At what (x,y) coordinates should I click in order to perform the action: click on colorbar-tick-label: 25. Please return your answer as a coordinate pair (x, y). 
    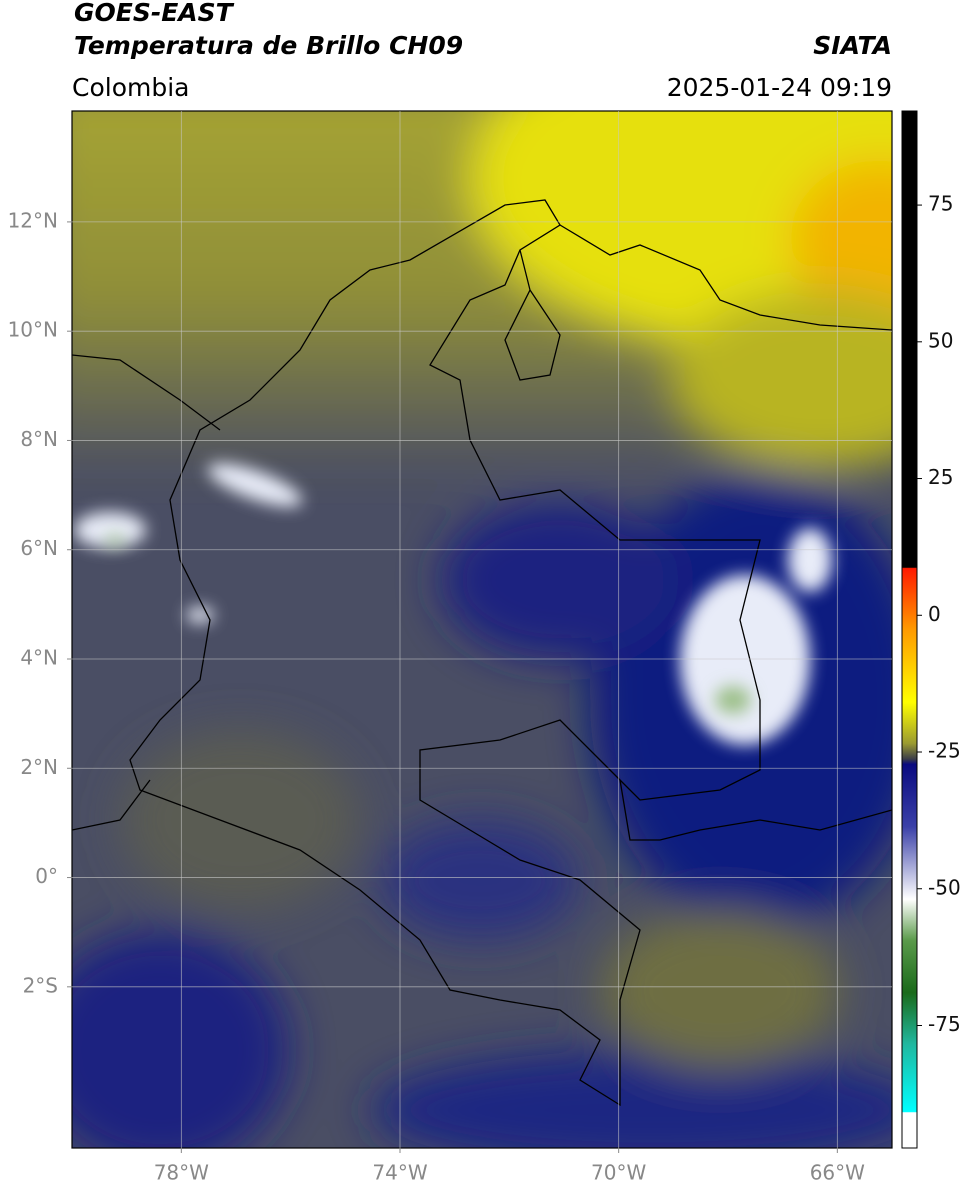
    Looking at the image, I should click on (940, 477).